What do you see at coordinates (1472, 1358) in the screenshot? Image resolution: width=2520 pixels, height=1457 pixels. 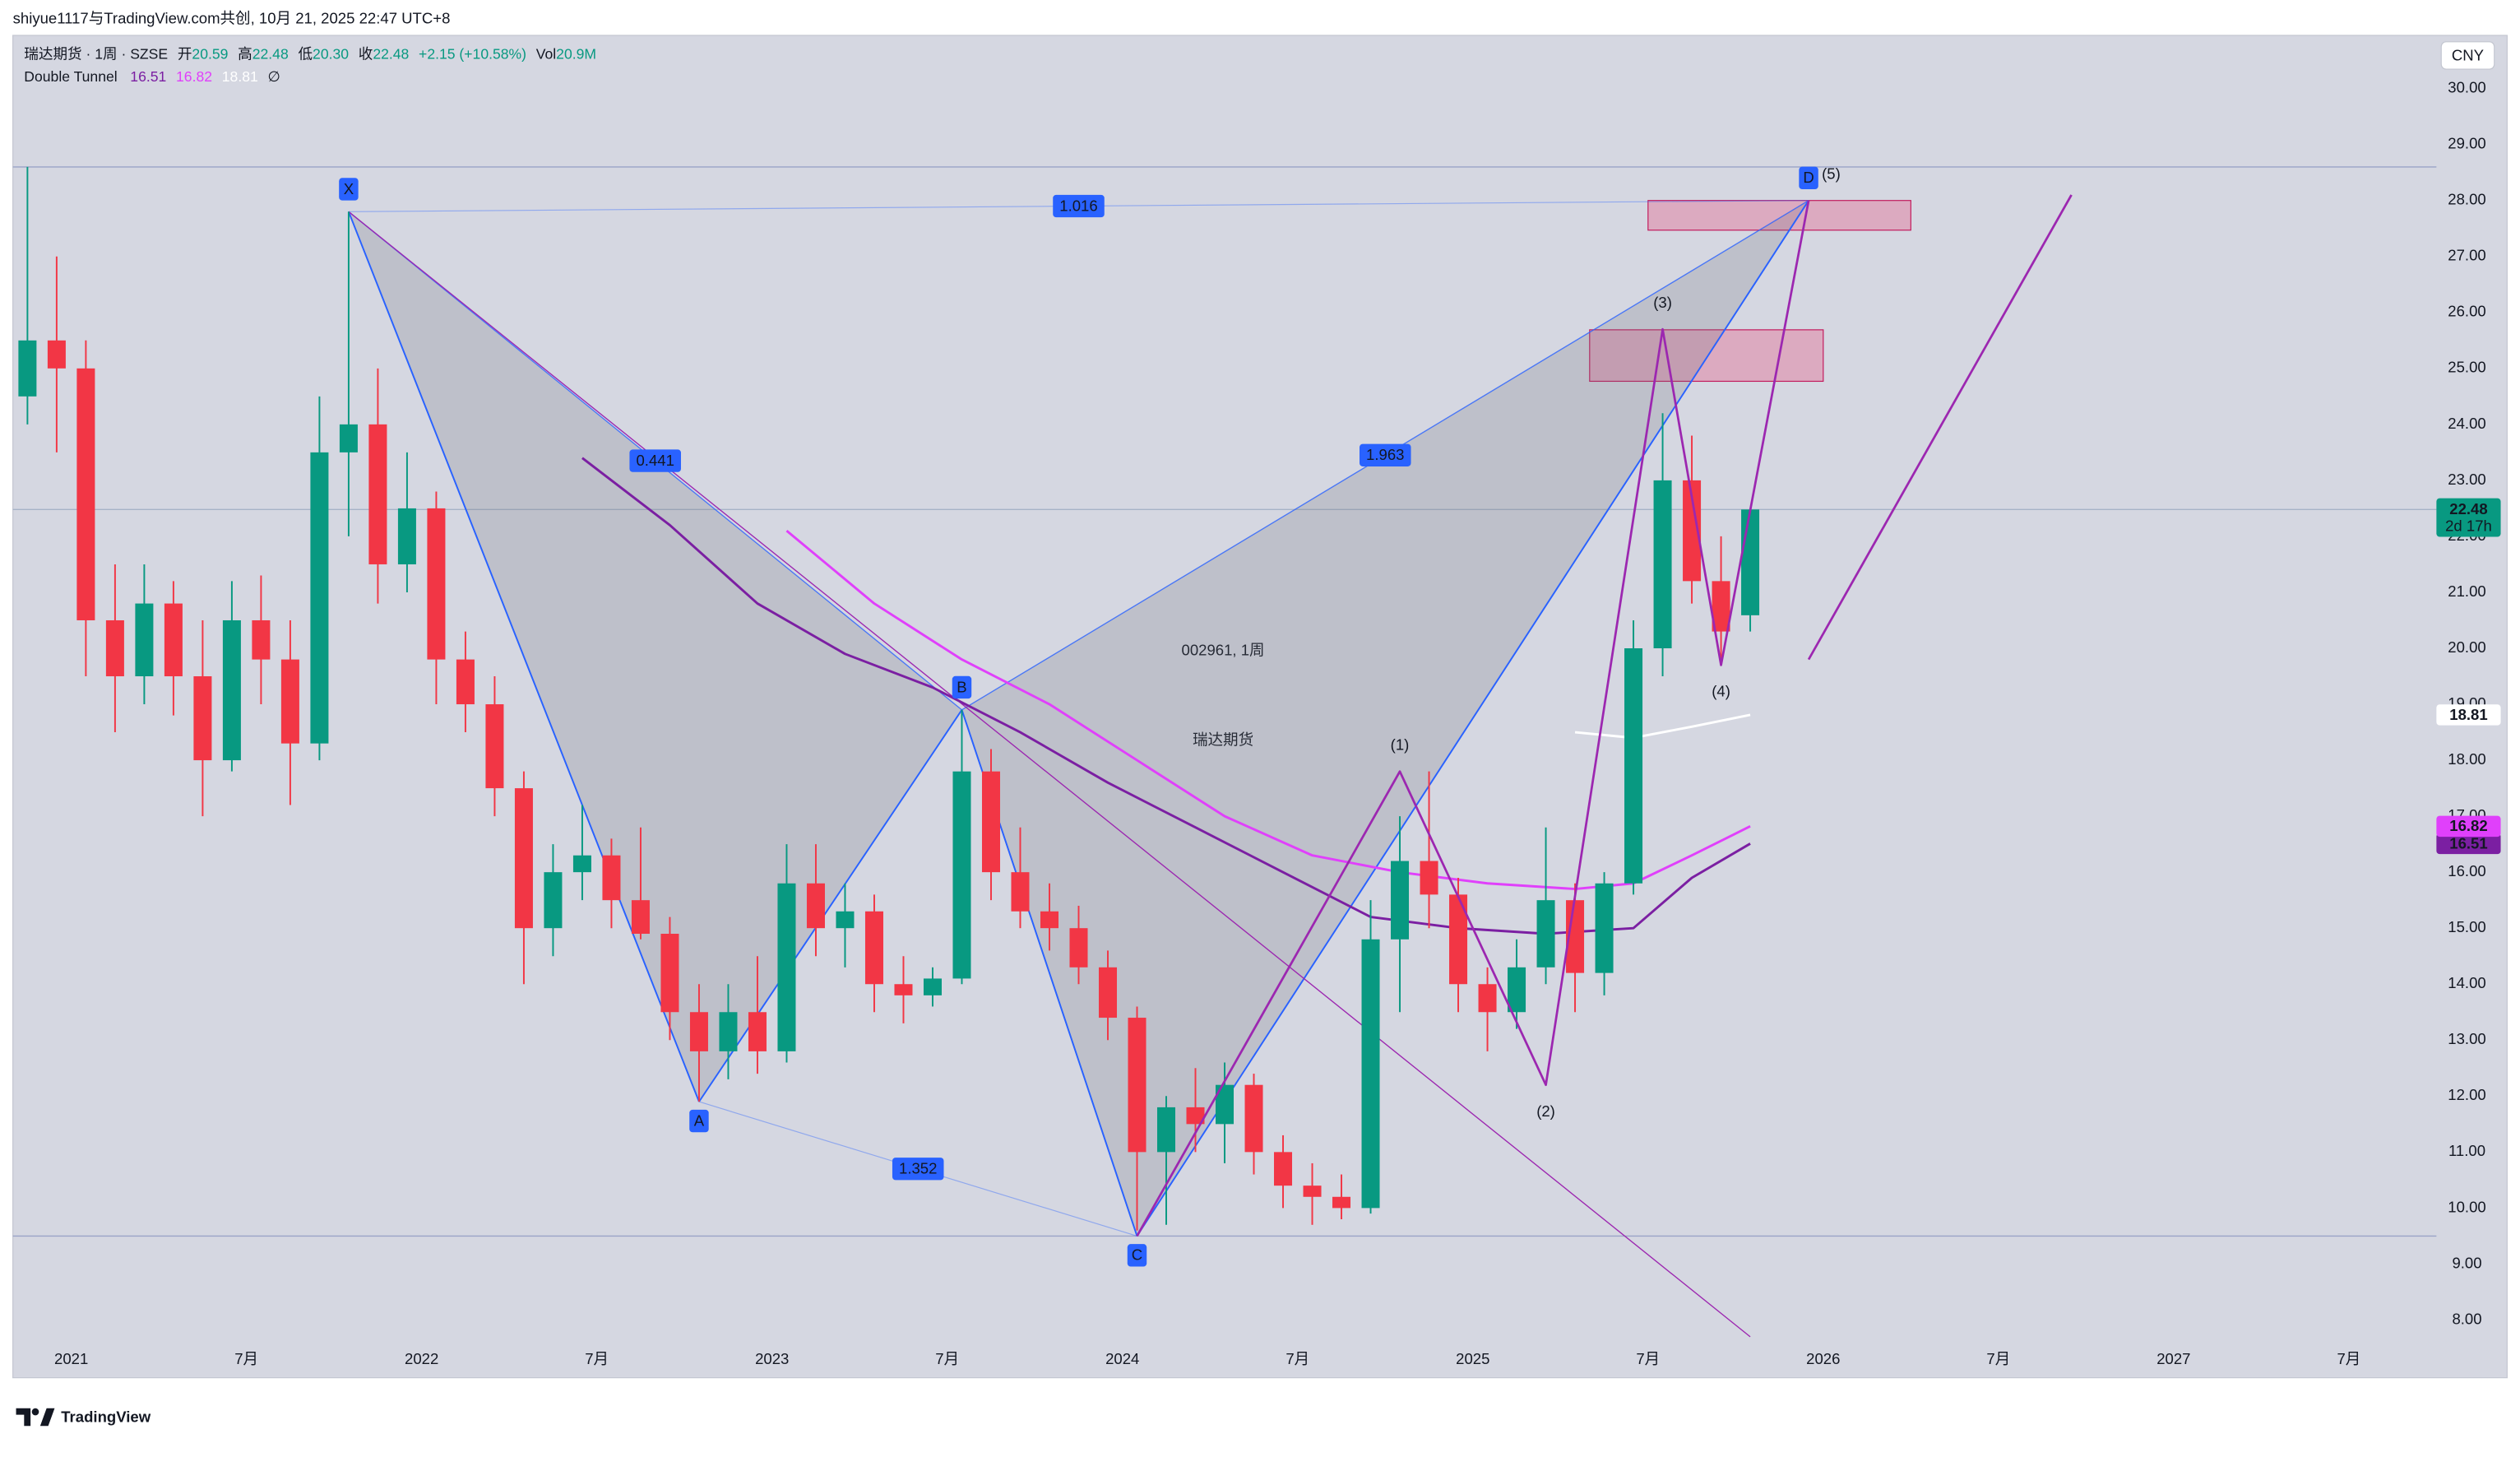 I see `x-tick-label: 2025` at bounding box center [1472, 1358].